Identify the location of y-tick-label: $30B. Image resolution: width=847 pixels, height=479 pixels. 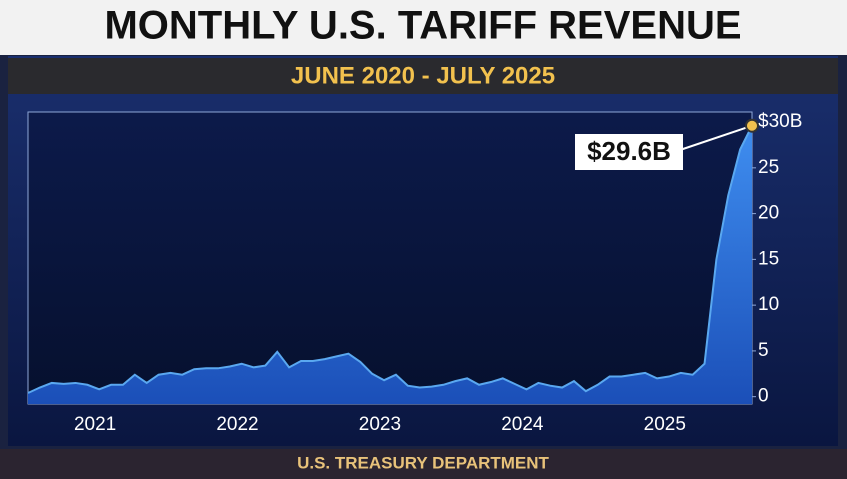
(780, 121).